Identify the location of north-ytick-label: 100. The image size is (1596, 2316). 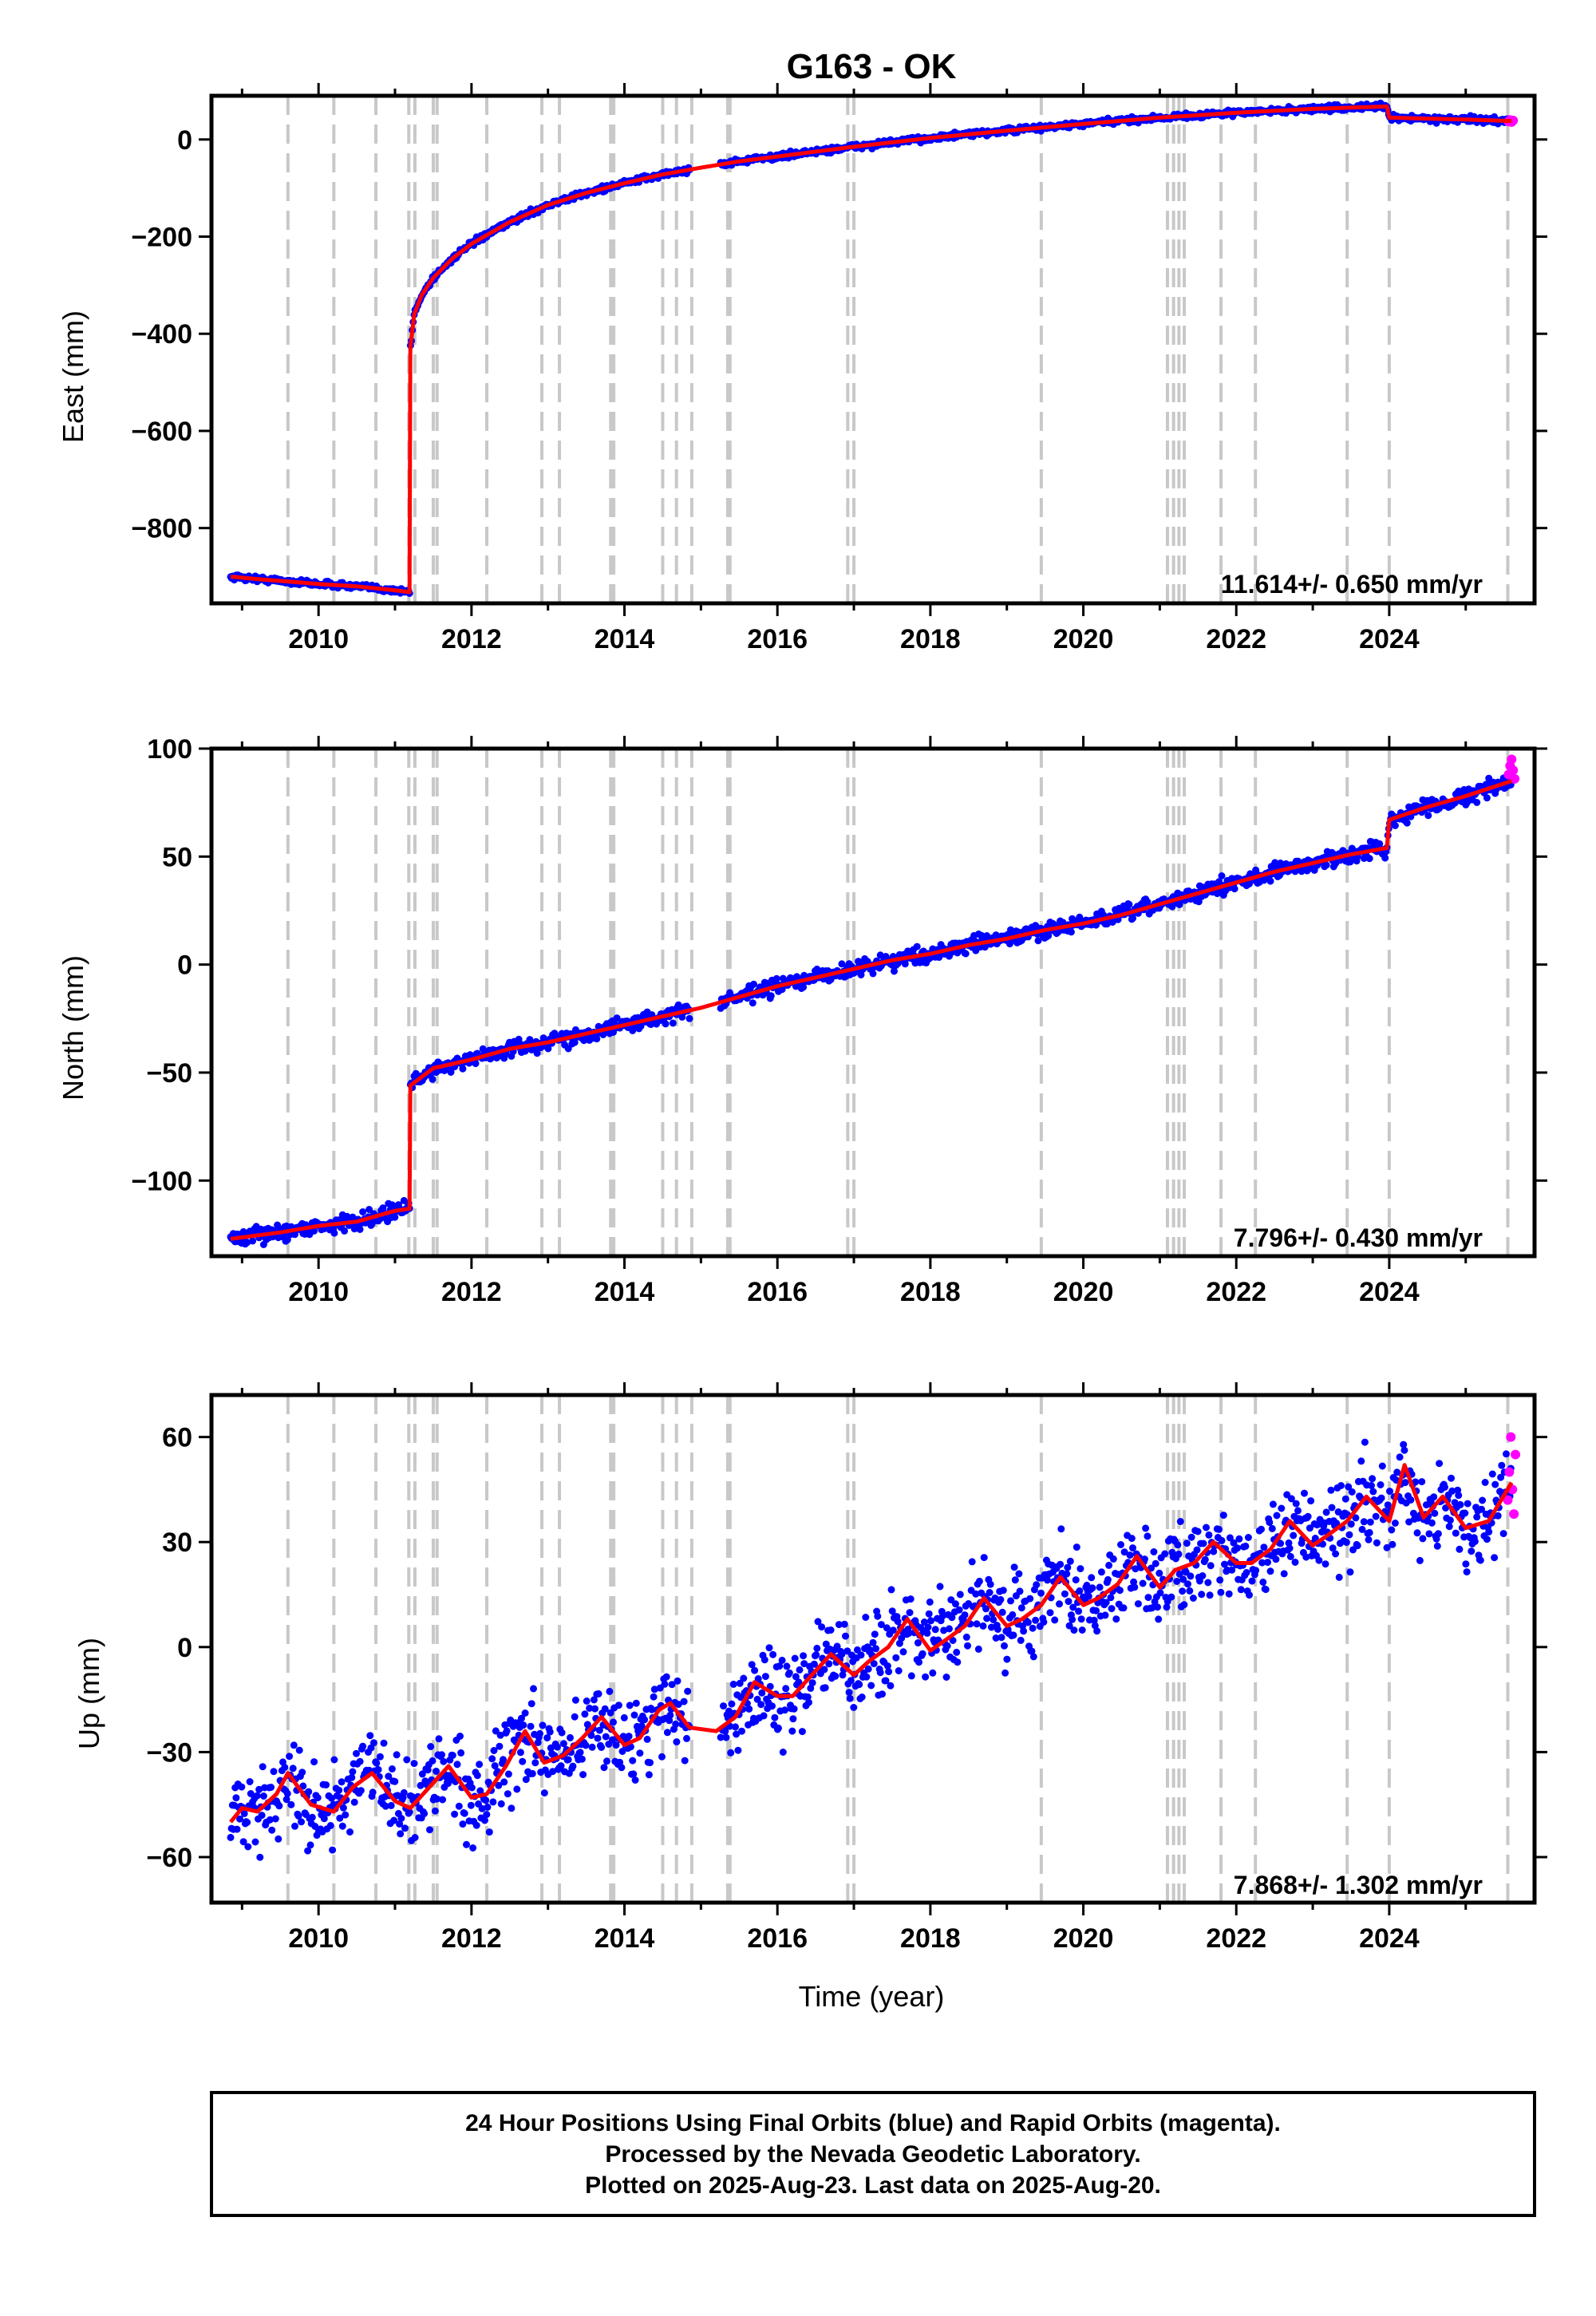
(169, 749).